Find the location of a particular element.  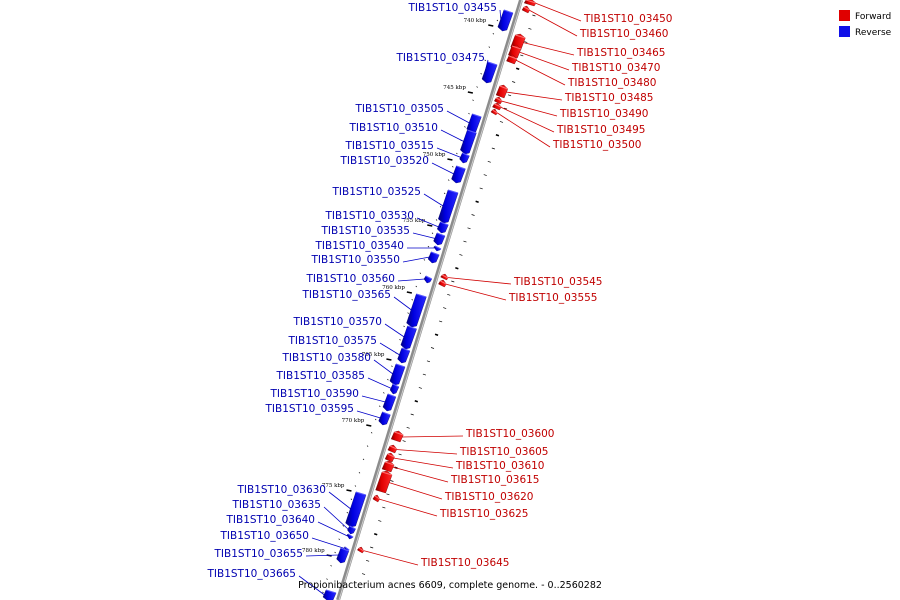

forward-gene-label: TIB1ST10_03645 is located at coordinates (465, 563).